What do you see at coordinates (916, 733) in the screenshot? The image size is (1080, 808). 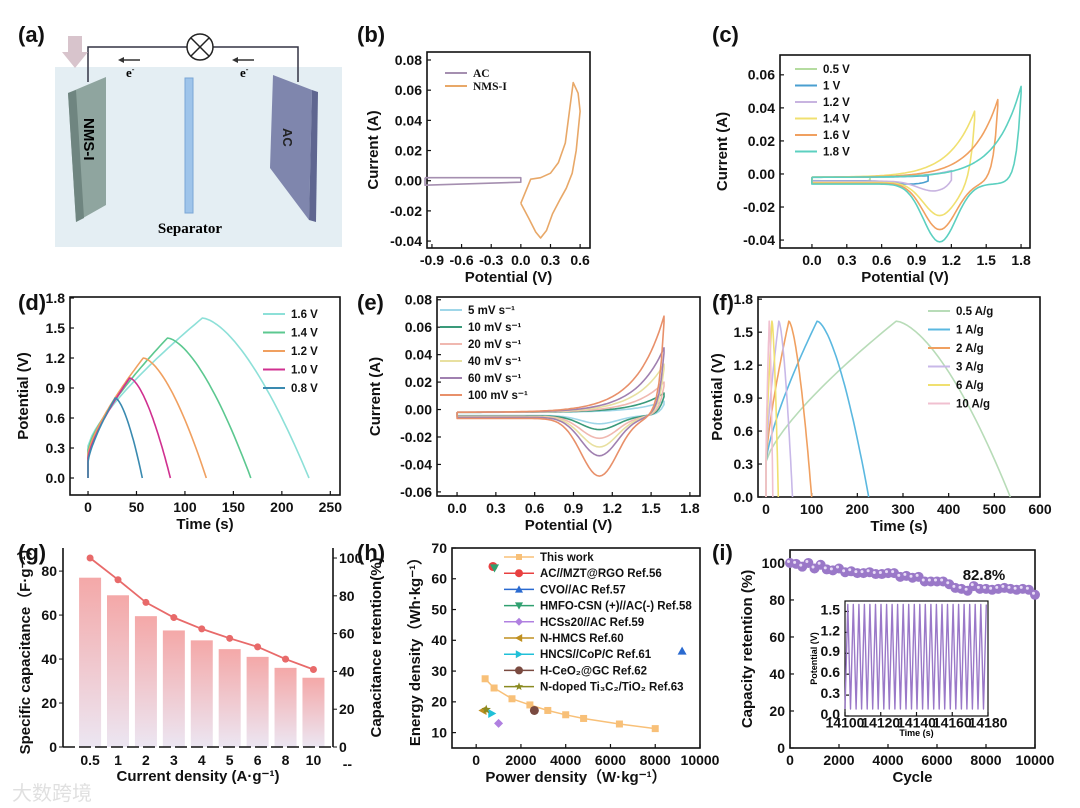 I see `inset-x-label: Time (s)` at bounding box center [916, 733].